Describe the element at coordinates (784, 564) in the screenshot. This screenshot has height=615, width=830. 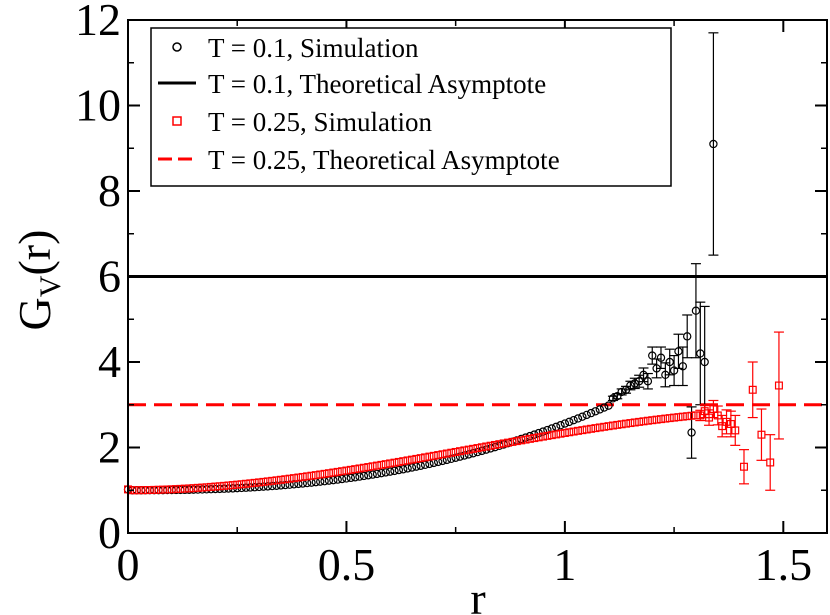
I see `x-tick-label: 1.5` at that location.